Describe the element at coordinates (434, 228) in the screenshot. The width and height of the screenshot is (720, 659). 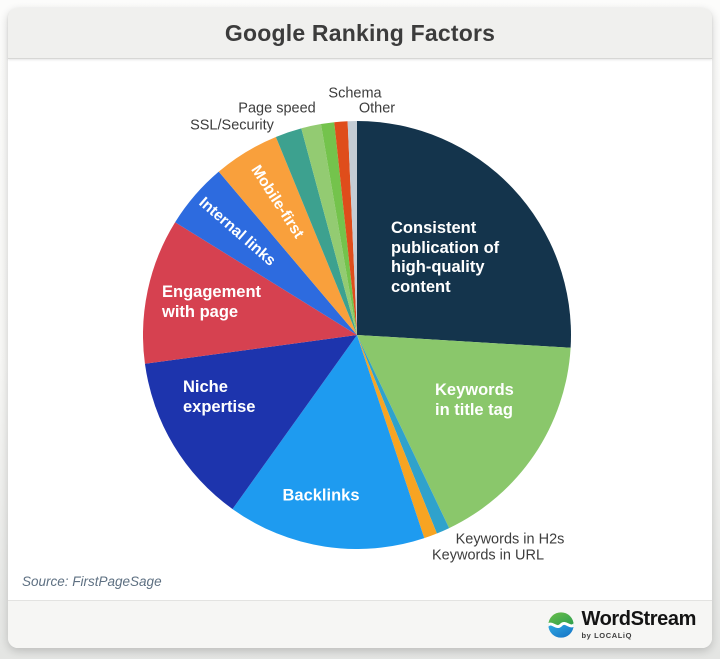
I see `label-line: Consistent` at that location.